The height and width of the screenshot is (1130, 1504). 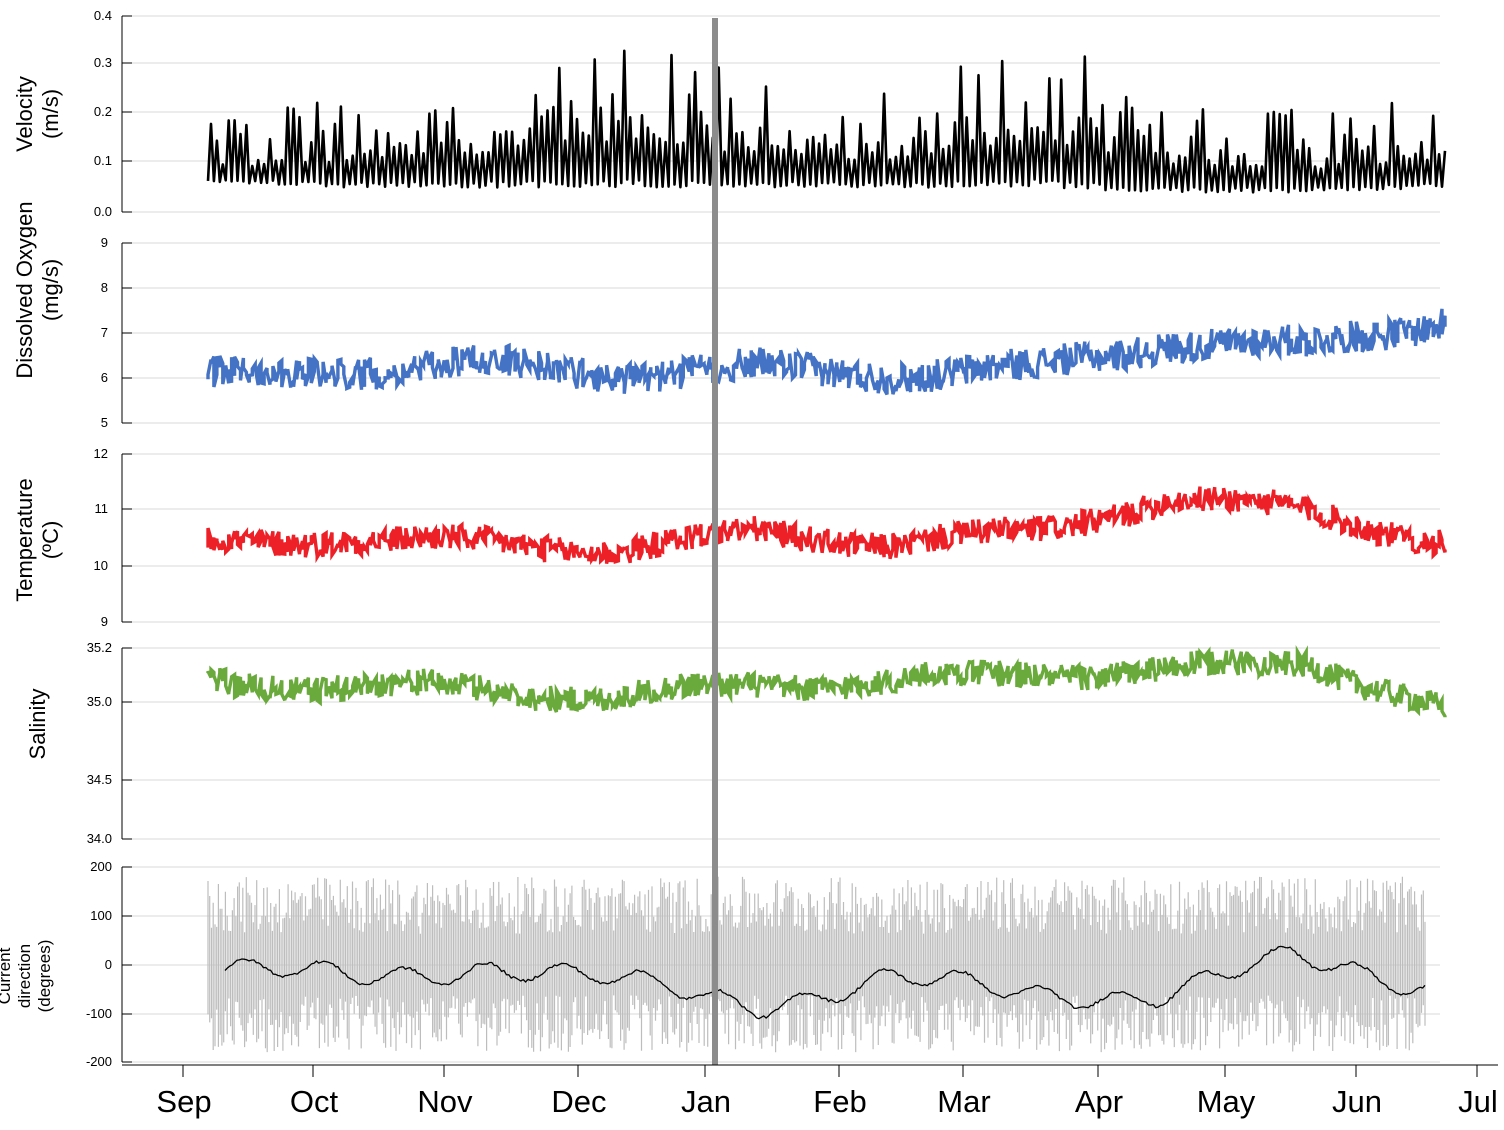 What do you see at coordinates (825, 982) in the screenshot?
I see `current-direction-smoothed-line` at bounding box center [825, 982].